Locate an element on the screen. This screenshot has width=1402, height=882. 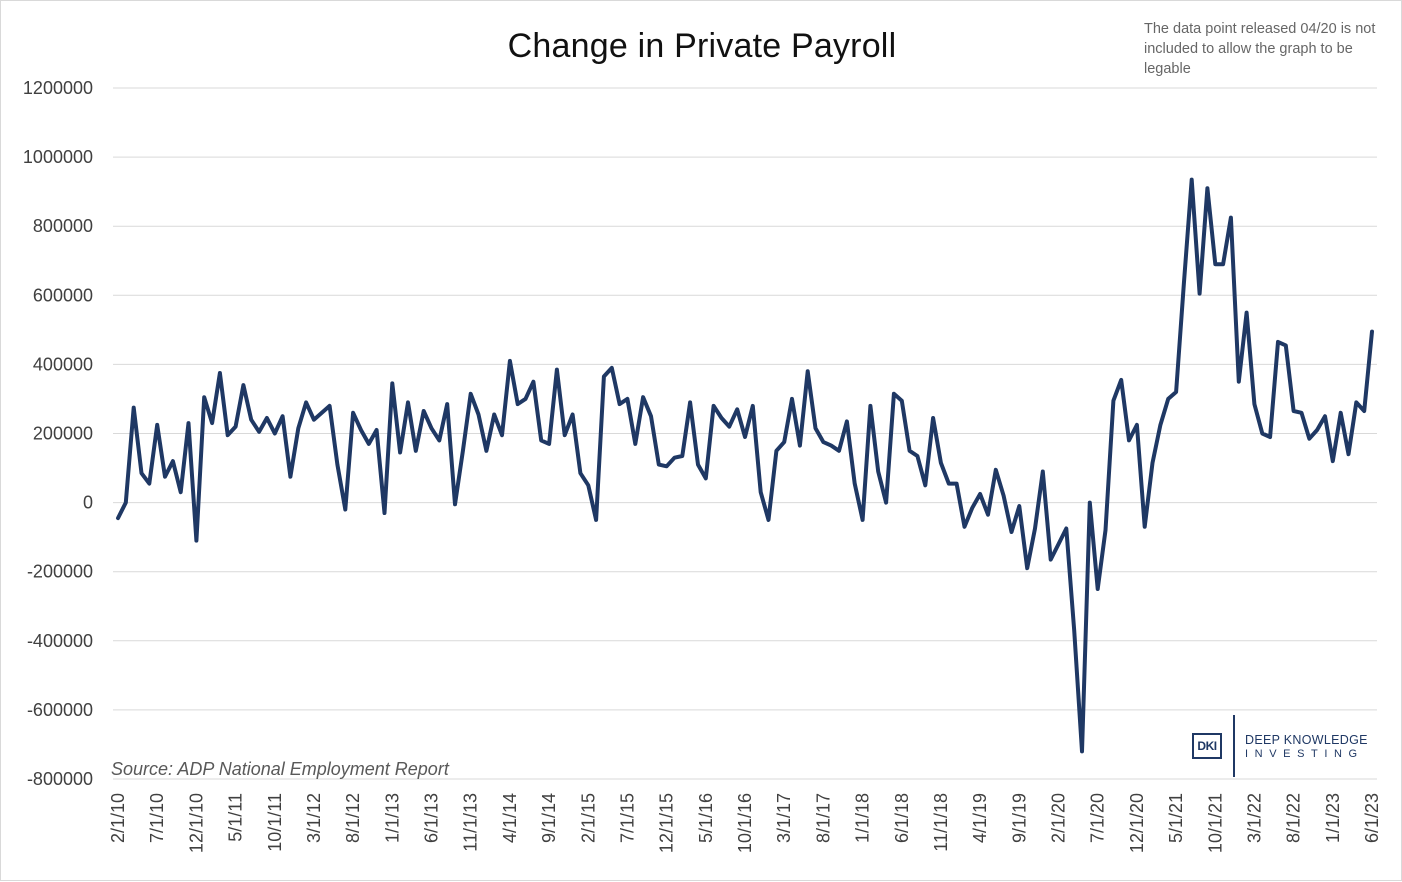
x-tick-label: 3/1/22 is located at coordinates (1254, 818).